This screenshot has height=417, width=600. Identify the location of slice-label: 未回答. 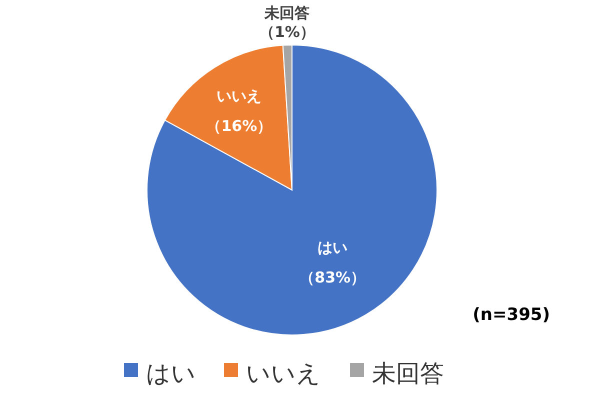
(287, 13).